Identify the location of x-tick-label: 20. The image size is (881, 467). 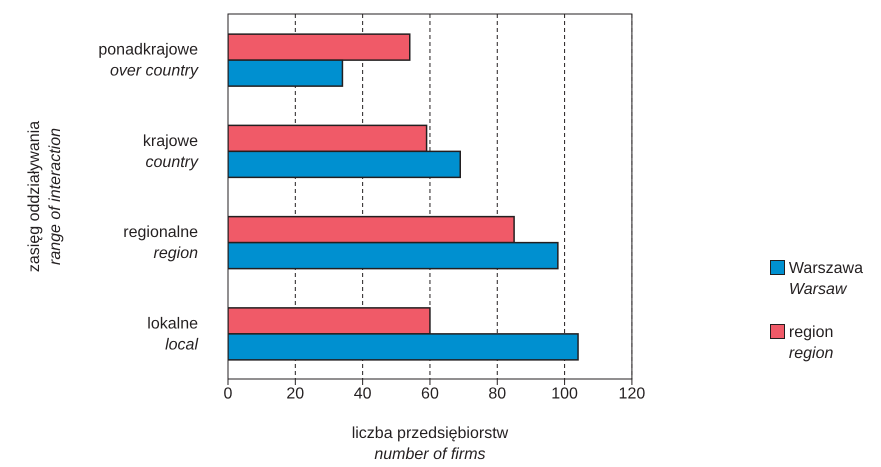
(295, 393).